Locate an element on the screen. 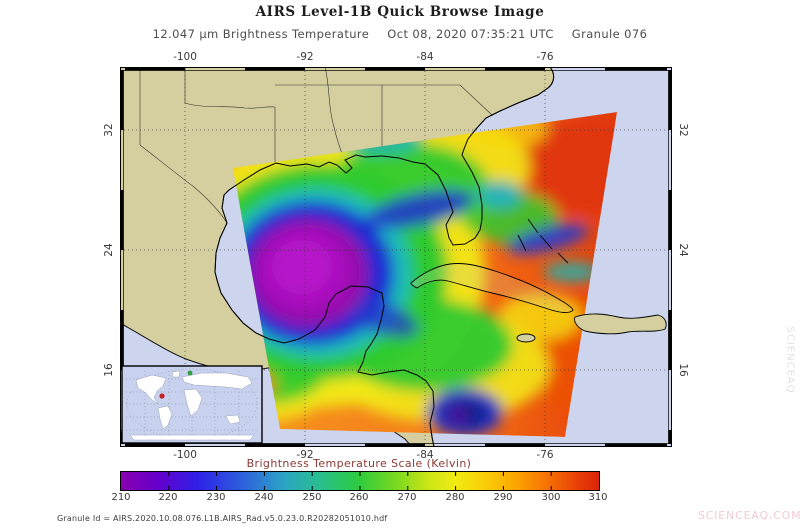 The height and width of the screenshot is (530, 800). colorbar-tick-label: 250 is located at coordinates (312, 497).